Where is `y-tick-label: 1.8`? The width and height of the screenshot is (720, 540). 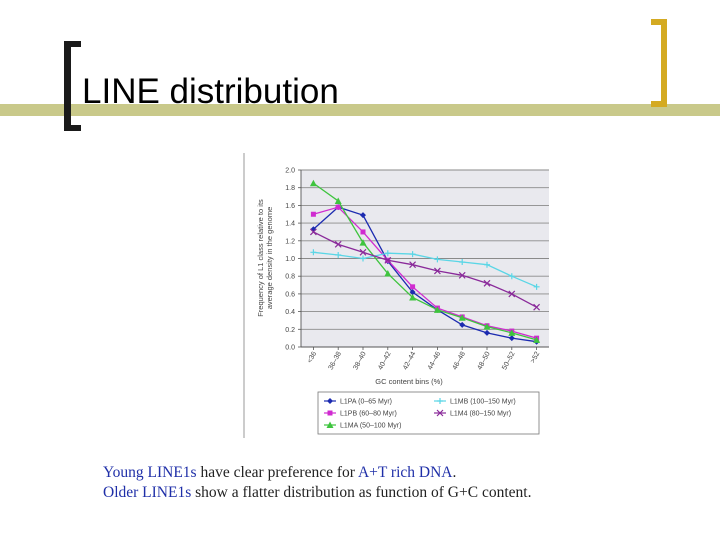
y-tick-label: 1.8 is located at coordinates (290, 188).